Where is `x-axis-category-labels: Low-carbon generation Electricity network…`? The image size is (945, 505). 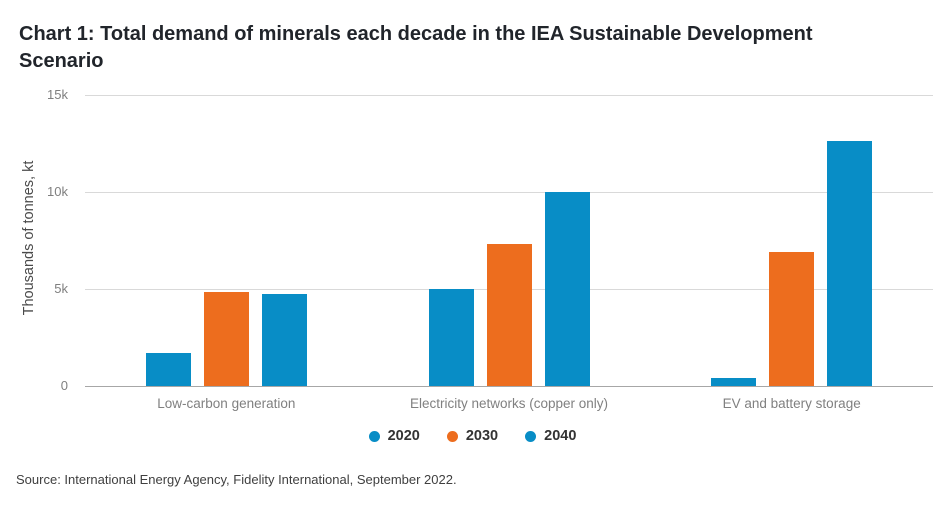 x-axis-category-labels: Low-carbon generation Electricity network… is located at coordinates (509, 404).